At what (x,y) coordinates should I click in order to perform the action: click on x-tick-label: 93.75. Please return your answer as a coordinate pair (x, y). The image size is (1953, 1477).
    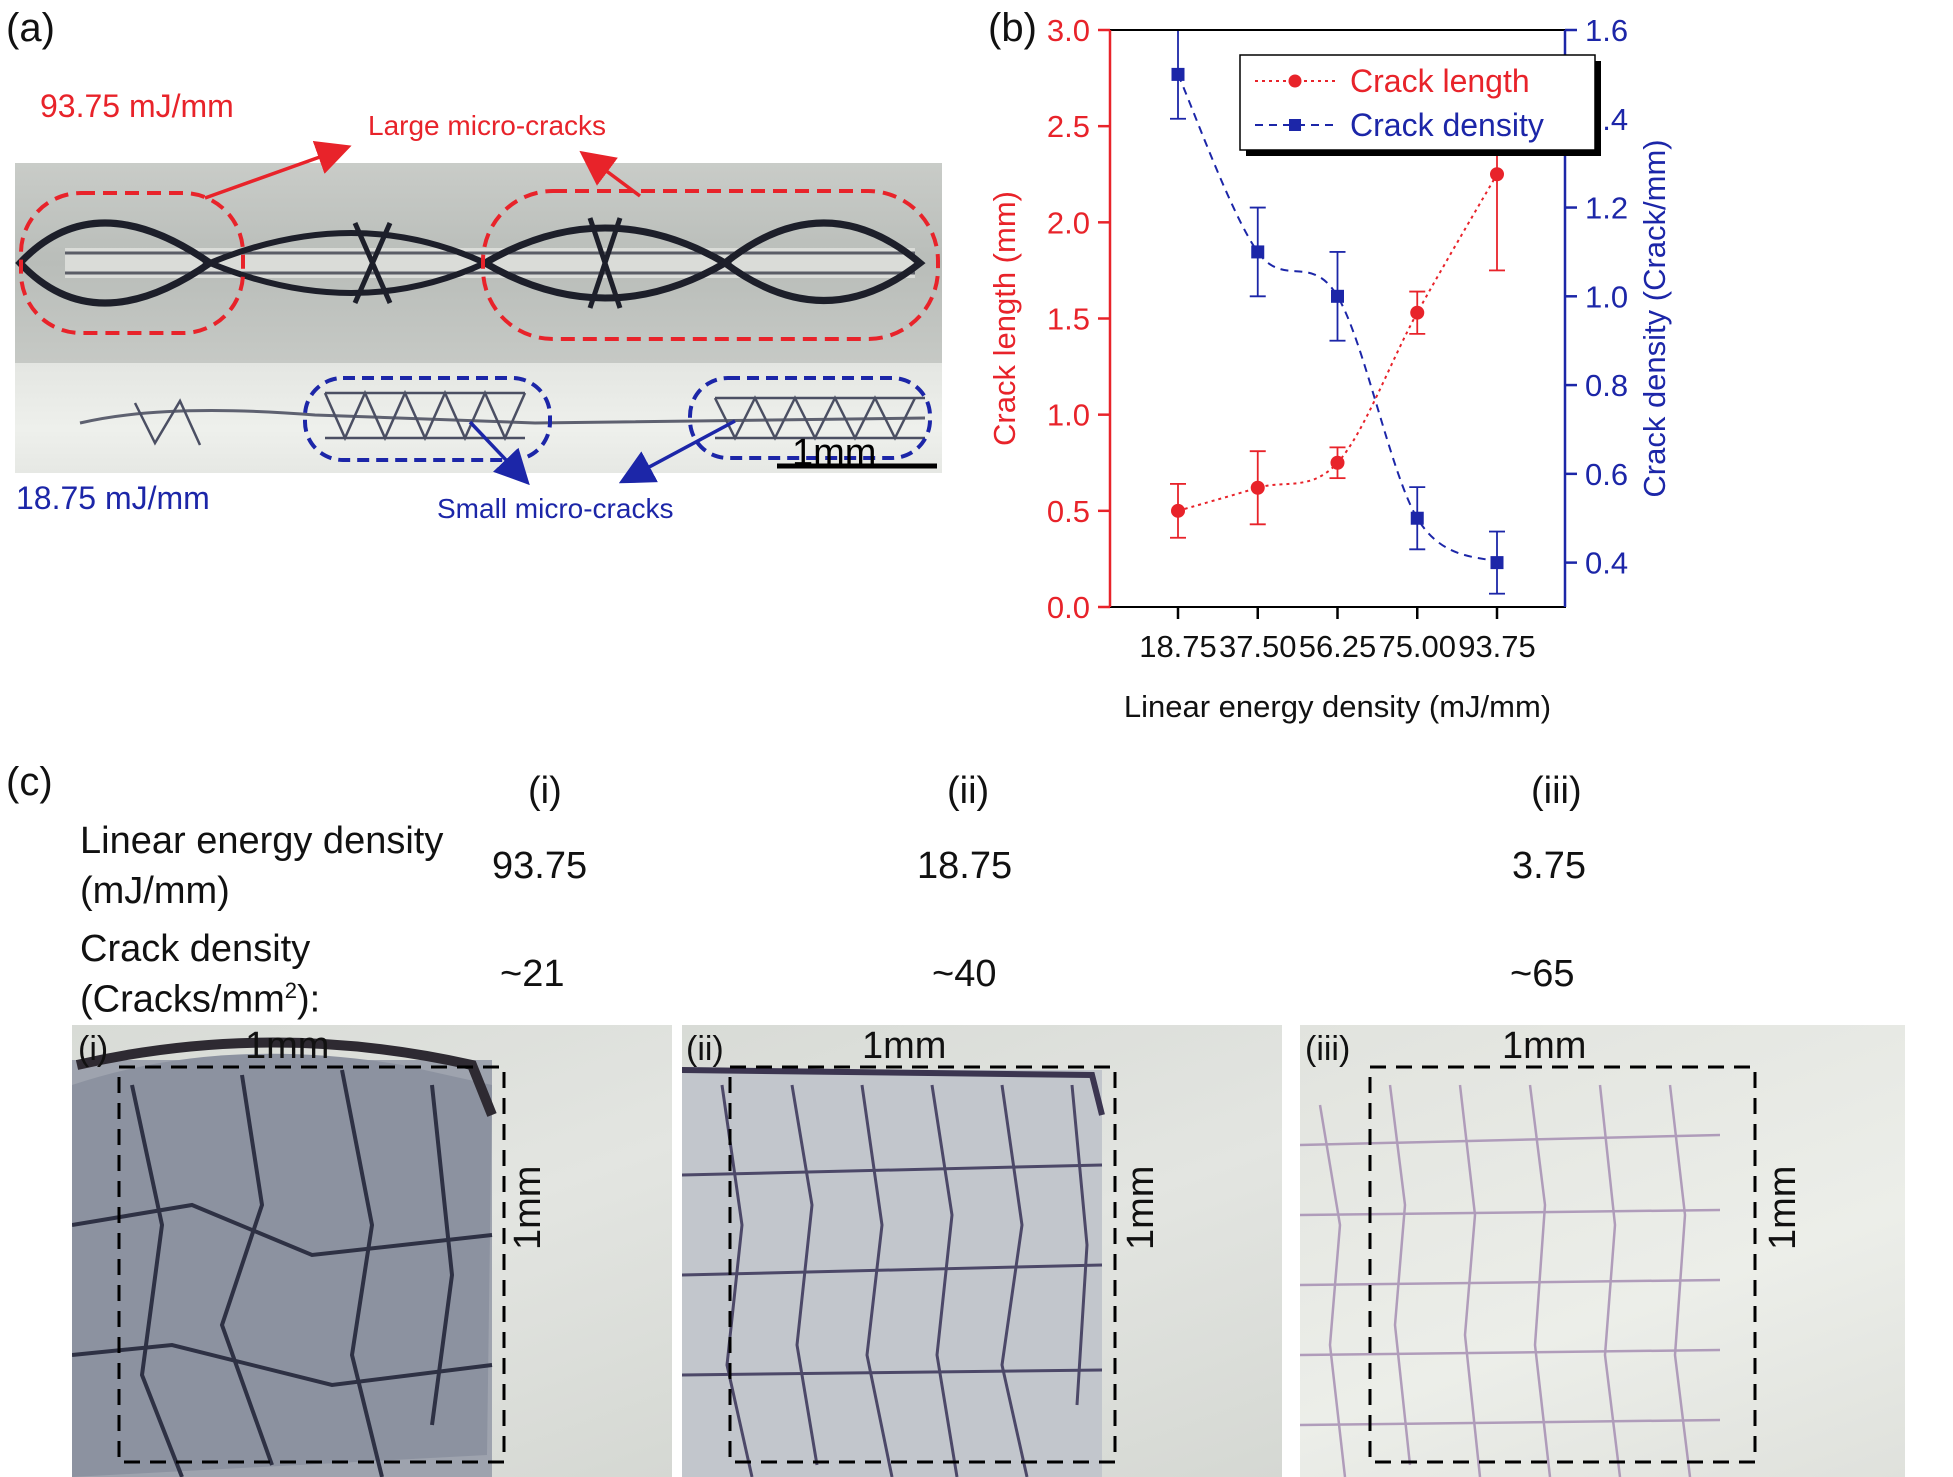
    Looking at the image, I should click on (1497, 646).